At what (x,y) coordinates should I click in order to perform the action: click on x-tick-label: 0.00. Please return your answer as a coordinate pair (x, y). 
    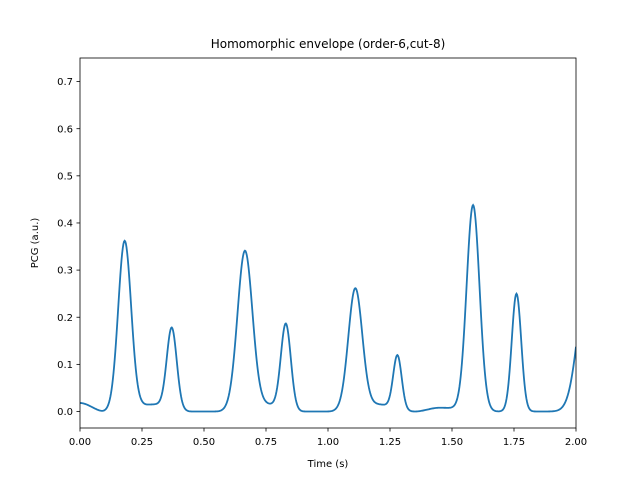
    Looking at the image, I should click on (80, 442).